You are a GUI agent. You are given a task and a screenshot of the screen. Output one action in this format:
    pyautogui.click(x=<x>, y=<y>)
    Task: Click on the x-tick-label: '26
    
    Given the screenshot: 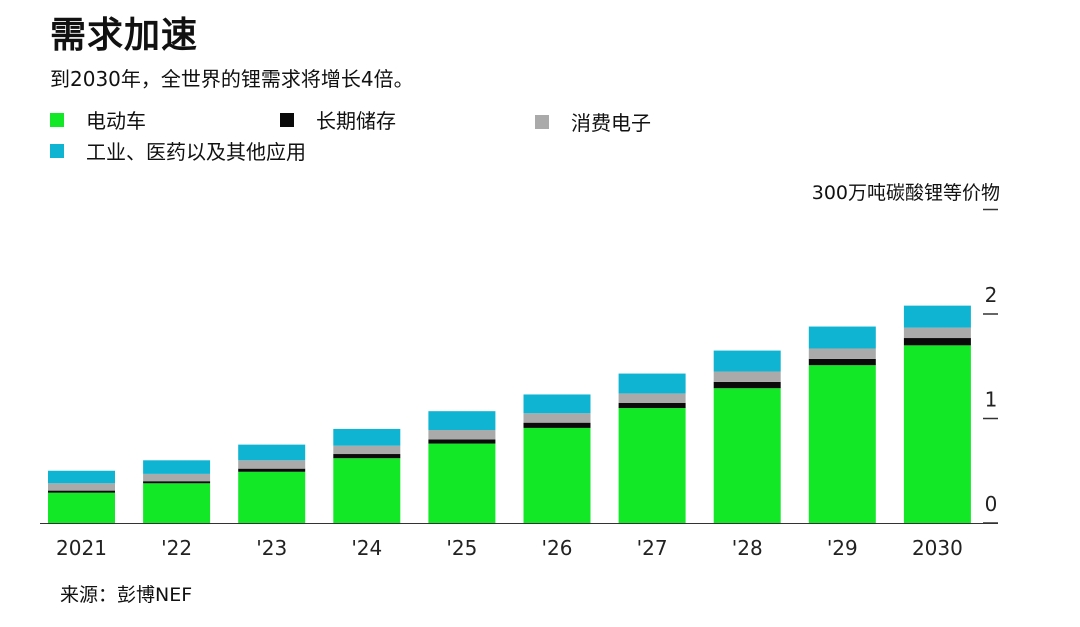 What is the action you would take?
    pyautogui.click(x=557, y=548)
    